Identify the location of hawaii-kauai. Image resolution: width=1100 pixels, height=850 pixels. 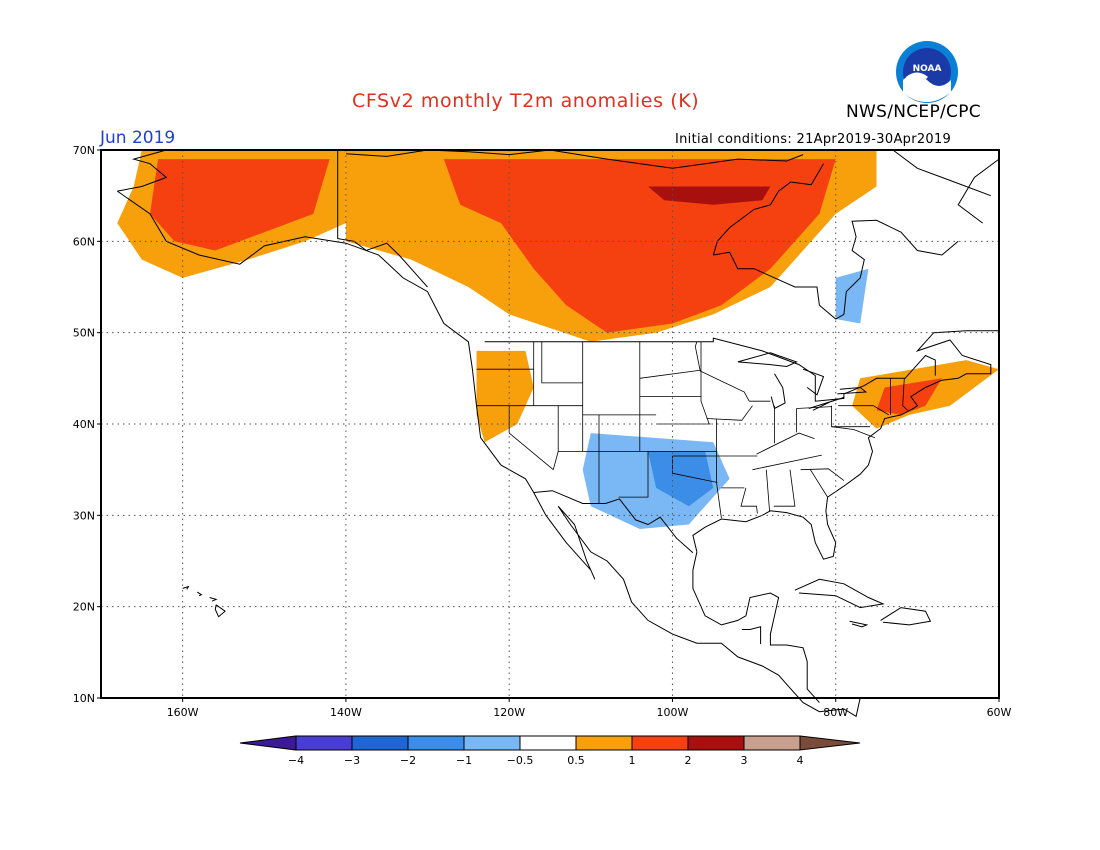
(186, 587).